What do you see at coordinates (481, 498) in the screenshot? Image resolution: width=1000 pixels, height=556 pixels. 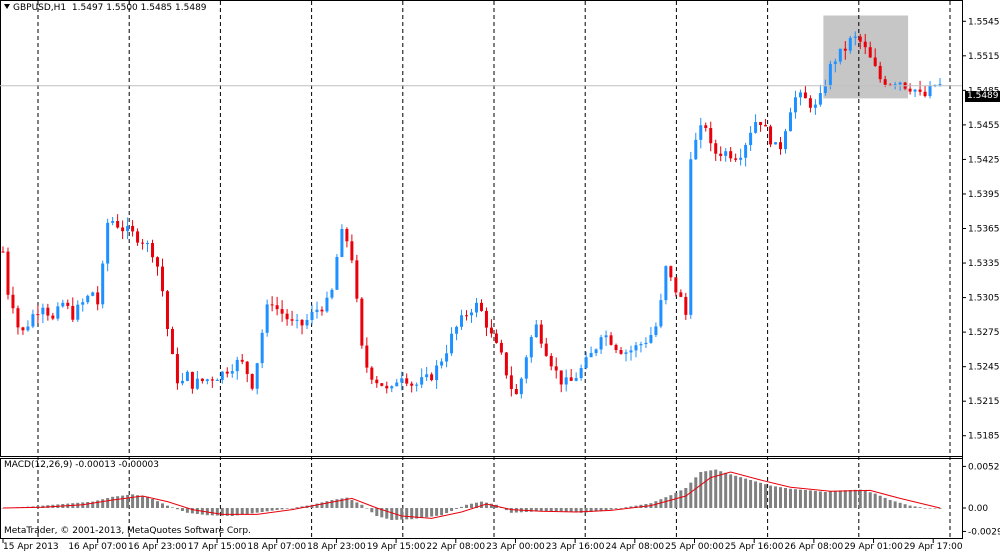 I see `macd-plot-frame` at bounding box center [481, 498].